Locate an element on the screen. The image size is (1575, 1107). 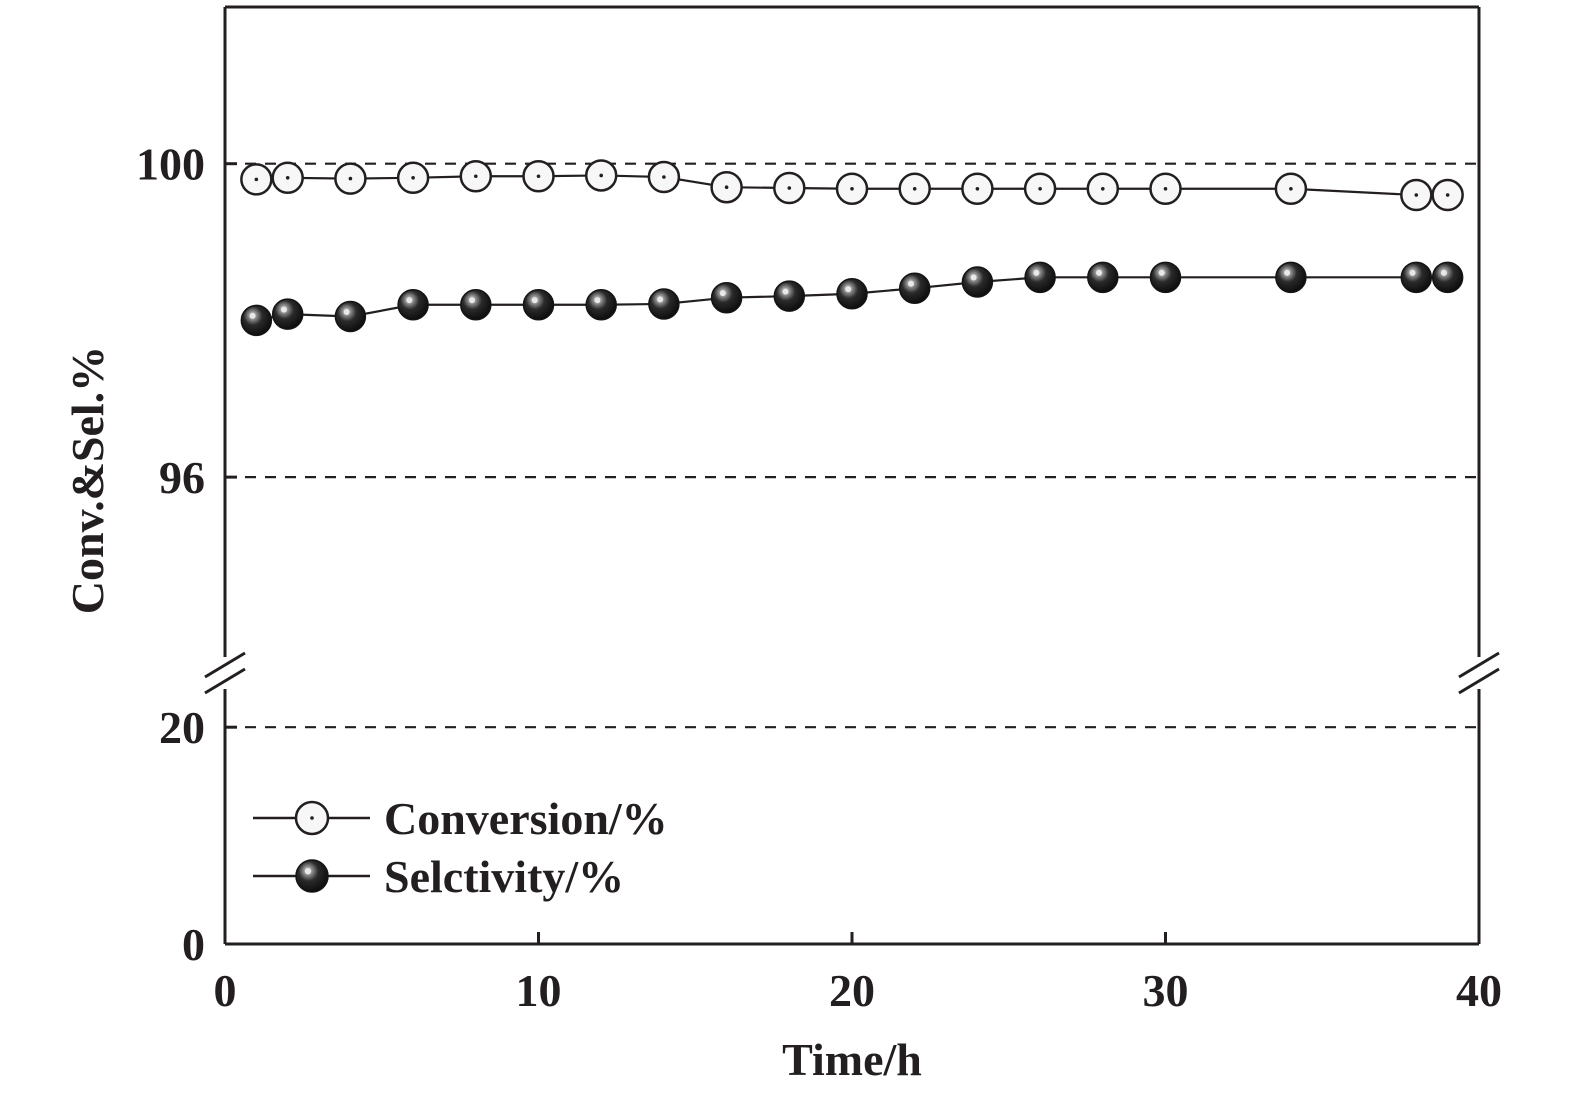
selectivity-point-34-highlight is located at coordinates (1287, 272).